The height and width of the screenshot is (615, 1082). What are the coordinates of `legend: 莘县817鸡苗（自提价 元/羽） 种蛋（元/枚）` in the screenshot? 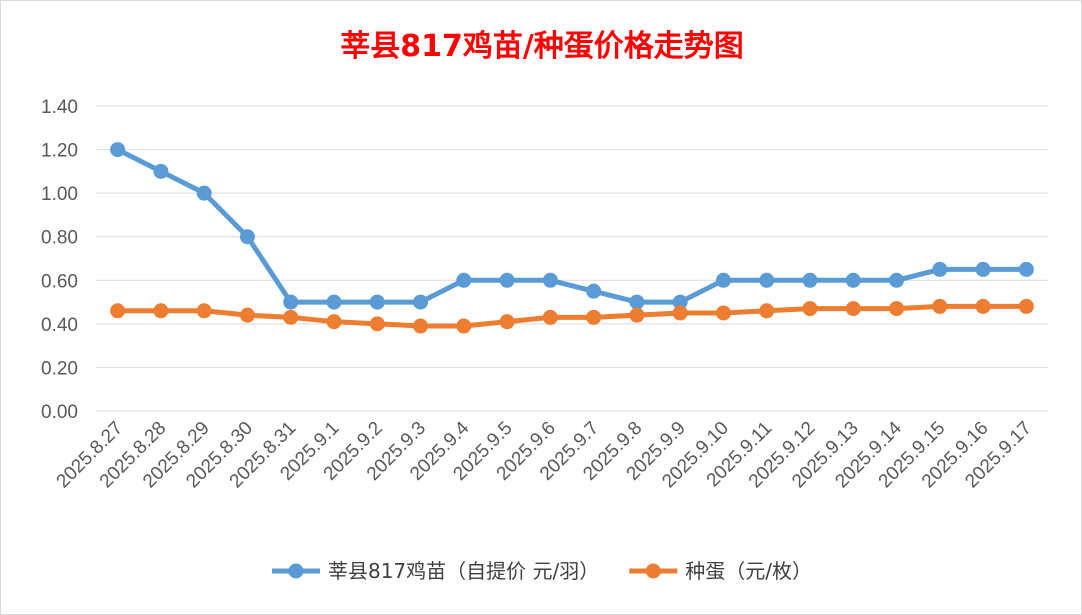 It's located at (541, 571).